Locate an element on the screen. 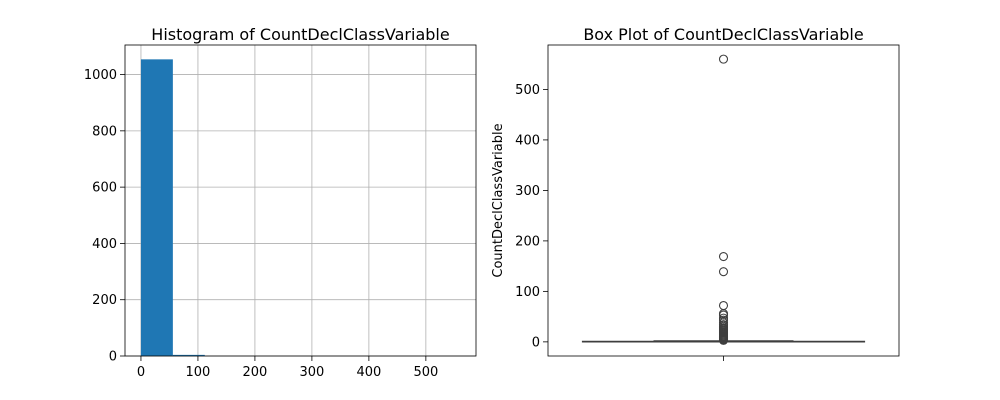 This screenshot has width=1000, height=400. histogram-x-tick-label: 200 is located at coordinates (255, 372).